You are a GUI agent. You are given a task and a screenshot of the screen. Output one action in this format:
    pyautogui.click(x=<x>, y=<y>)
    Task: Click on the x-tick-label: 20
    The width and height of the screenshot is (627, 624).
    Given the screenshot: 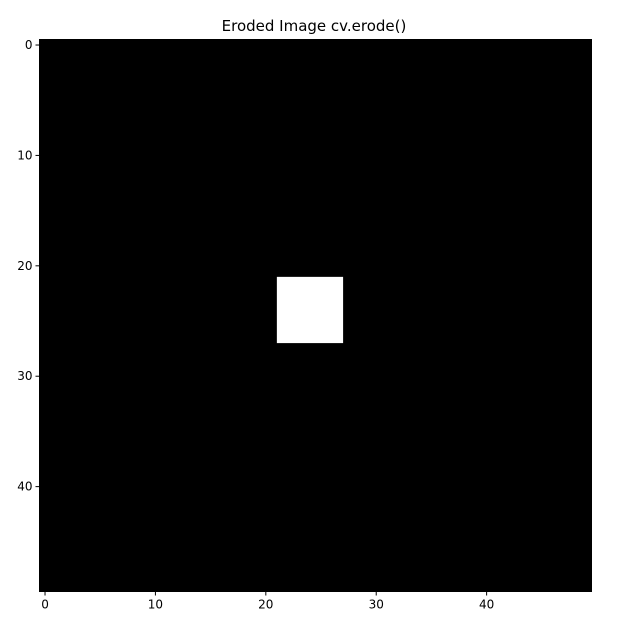 What is the action you would take?
    pyautogui.click(x=265, y=605)
    